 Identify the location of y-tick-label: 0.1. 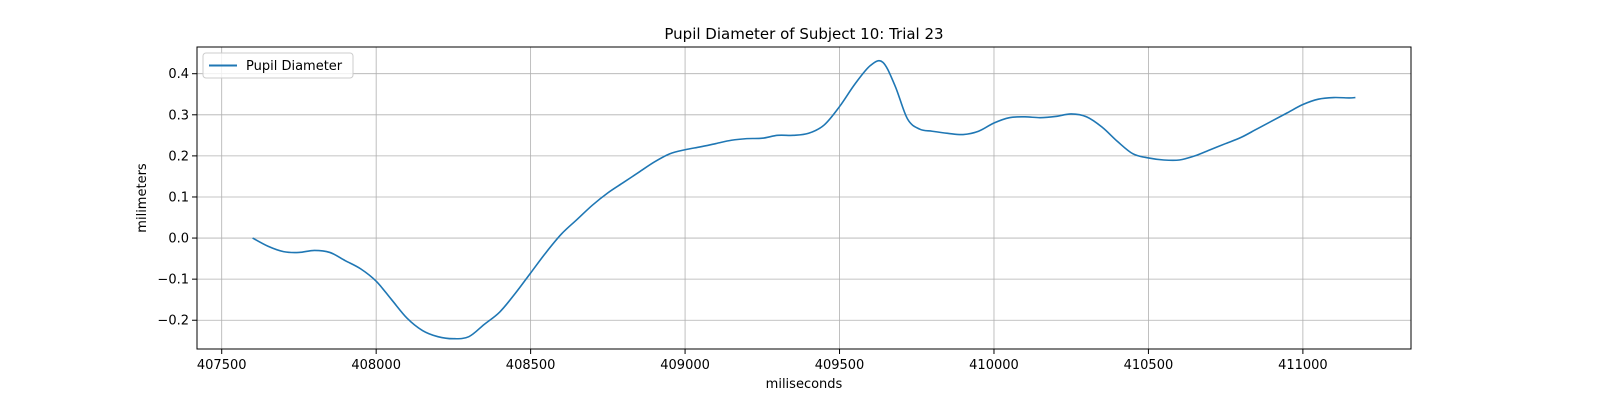
(178, 197).